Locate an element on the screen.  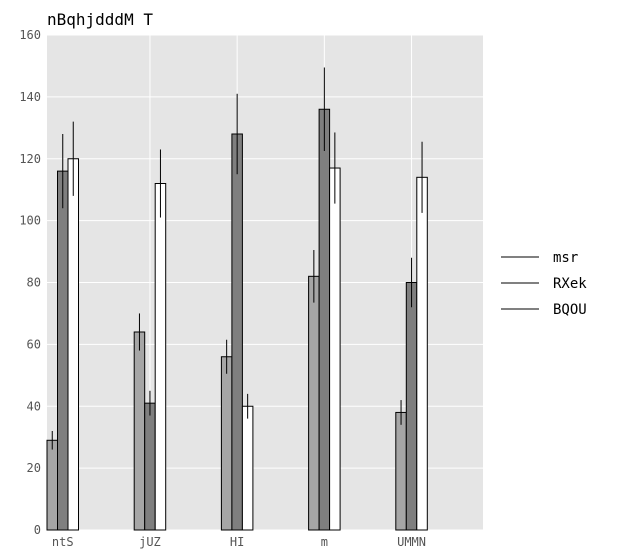
y-tick-label: 60 is located at coordinates (34, 344).